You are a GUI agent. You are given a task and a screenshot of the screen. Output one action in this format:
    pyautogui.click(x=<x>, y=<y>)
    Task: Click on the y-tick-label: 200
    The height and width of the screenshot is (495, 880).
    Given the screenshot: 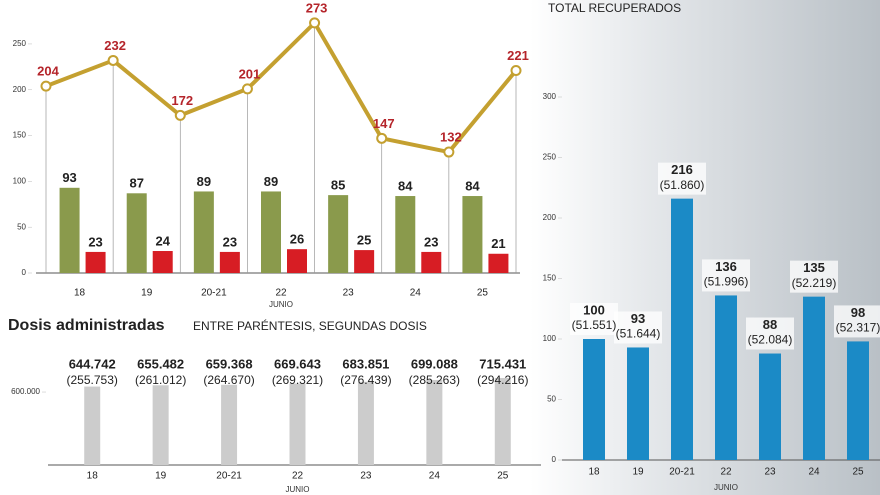 What is the action you would take?
    pyautogui.click(x=550, y=217)
    